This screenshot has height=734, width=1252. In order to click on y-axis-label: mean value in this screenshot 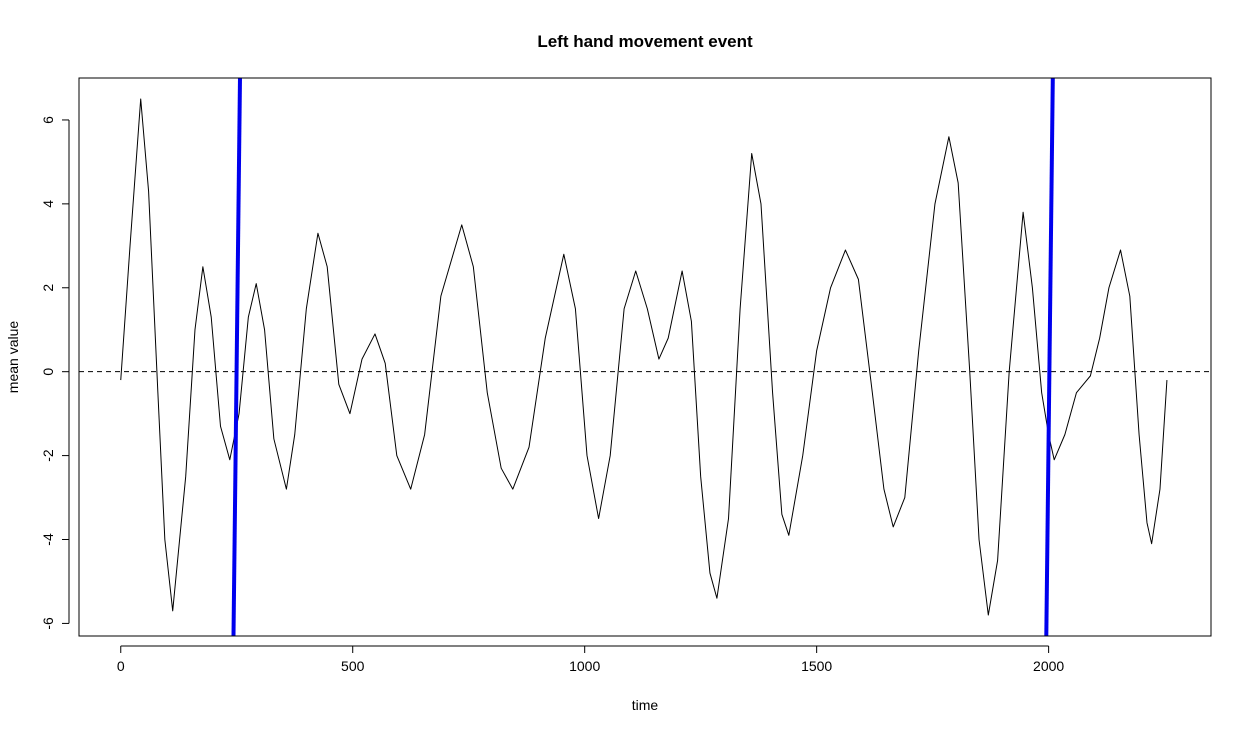, I will do `click(13, 357)`.